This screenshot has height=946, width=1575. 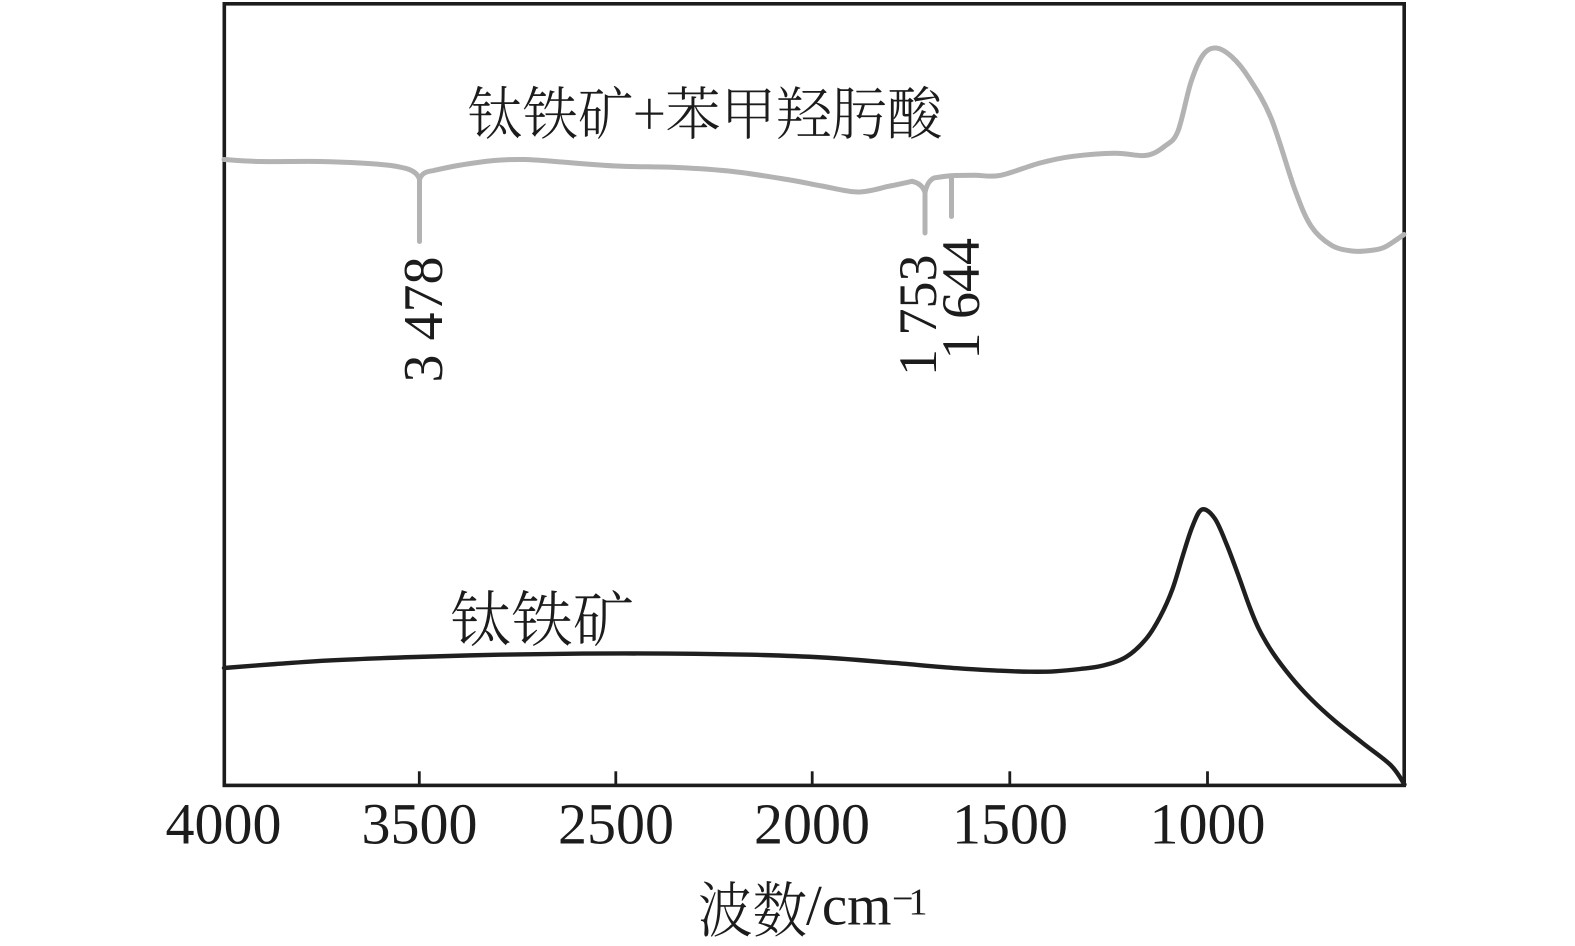 What do you see at coordinates (420, 824) in the screenshot?
I see `svg-text: 3500` at bounding box center [420, 824].